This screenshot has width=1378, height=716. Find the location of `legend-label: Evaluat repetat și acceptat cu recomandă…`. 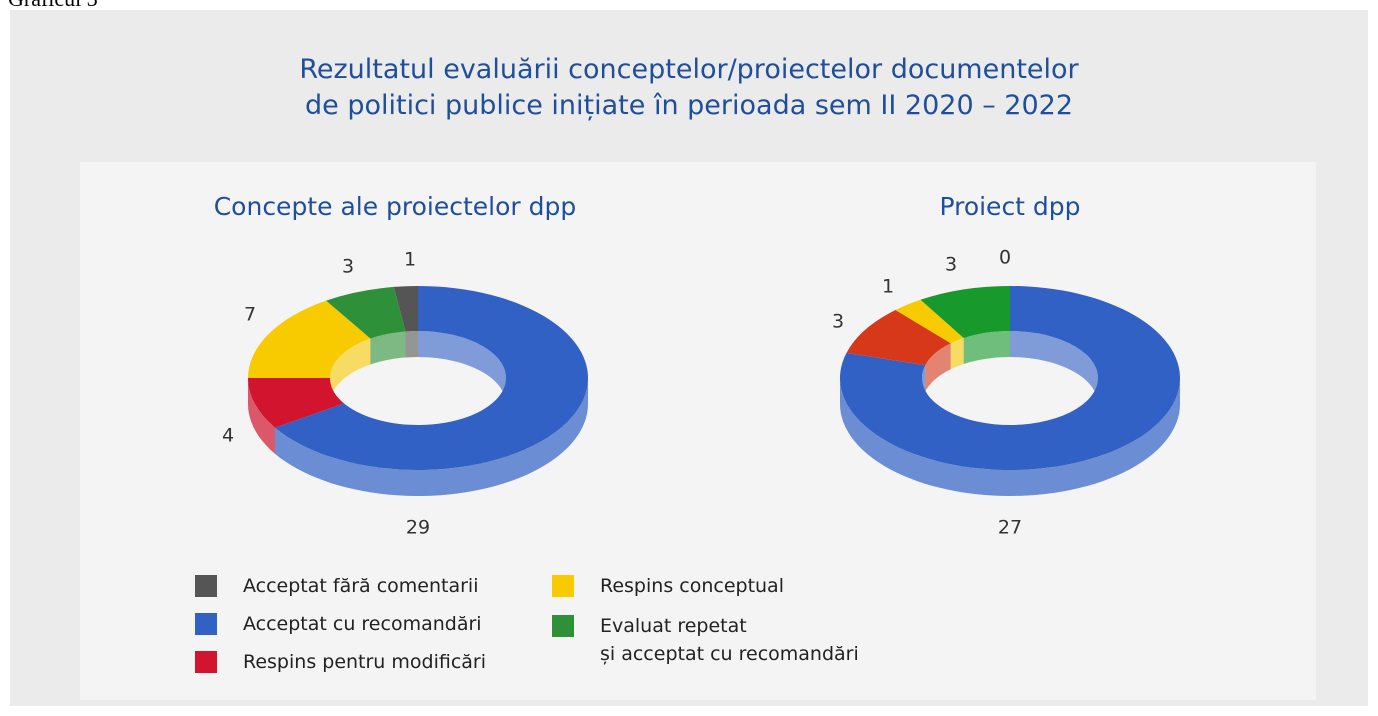

legend-label: Evaluat repetat și acceptat cu recomandă… is located at coordinates (729, 640).